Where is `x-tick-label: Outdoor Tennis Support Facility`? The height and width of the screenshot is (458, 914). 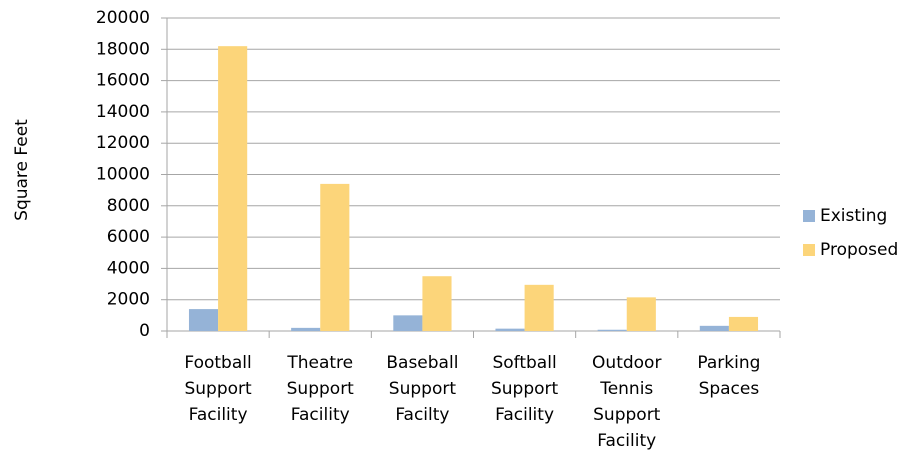
x-tick-label: Outdoor Tennis Support Facility is located at coordinates (627, 402).